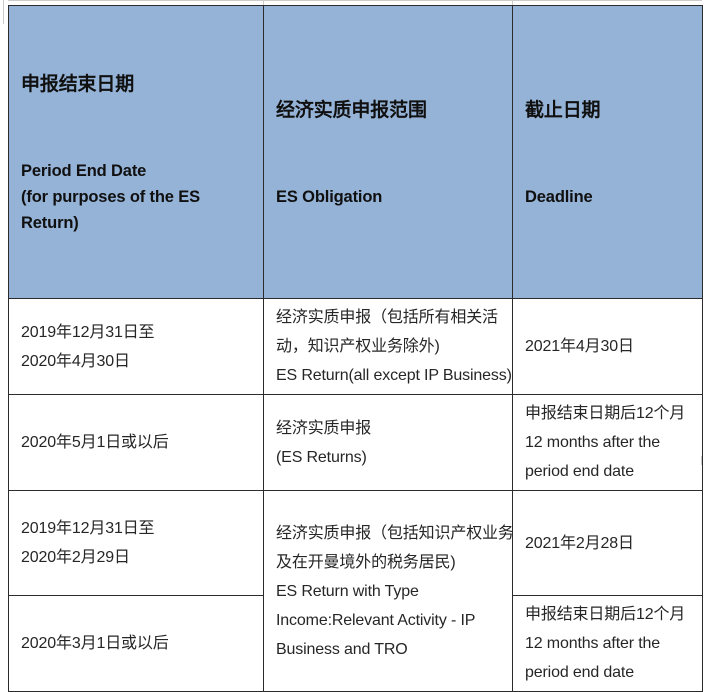 This screenshot has height=692, width=710. I want to click on cell-r1-period: 2019年12月31日至 2020年4月30日, so click(136, 346).